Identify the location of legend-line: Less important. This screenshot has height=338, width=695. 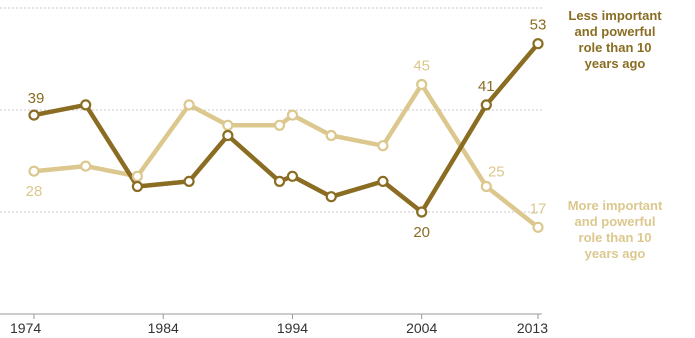
(615, 15).